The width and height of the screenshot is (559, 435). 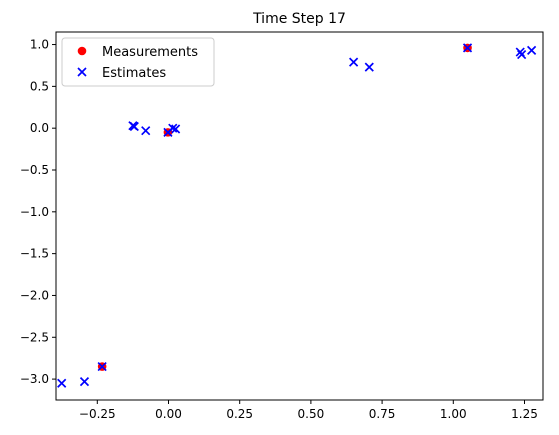 I want to click on y-tick-label: −1.0, so click(x=34, y=212).